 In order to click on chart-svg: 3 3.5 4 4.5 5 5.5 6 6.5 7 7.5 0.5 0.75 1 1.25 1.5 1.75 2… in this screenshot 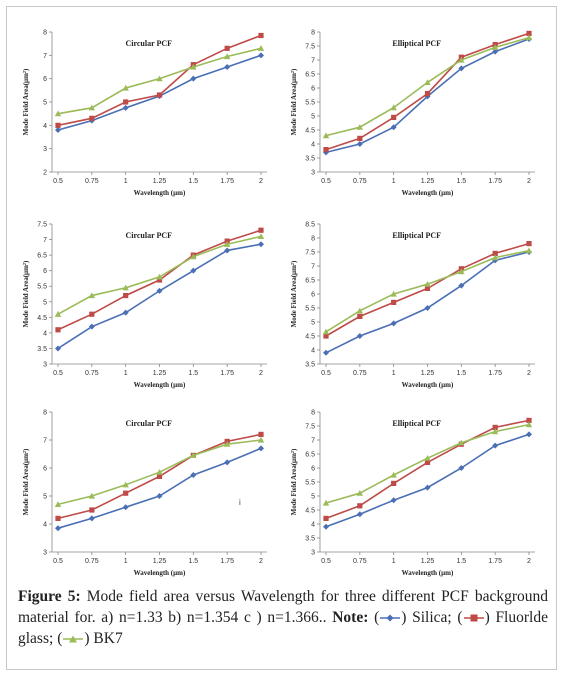, I will do `click(144, 305)`.